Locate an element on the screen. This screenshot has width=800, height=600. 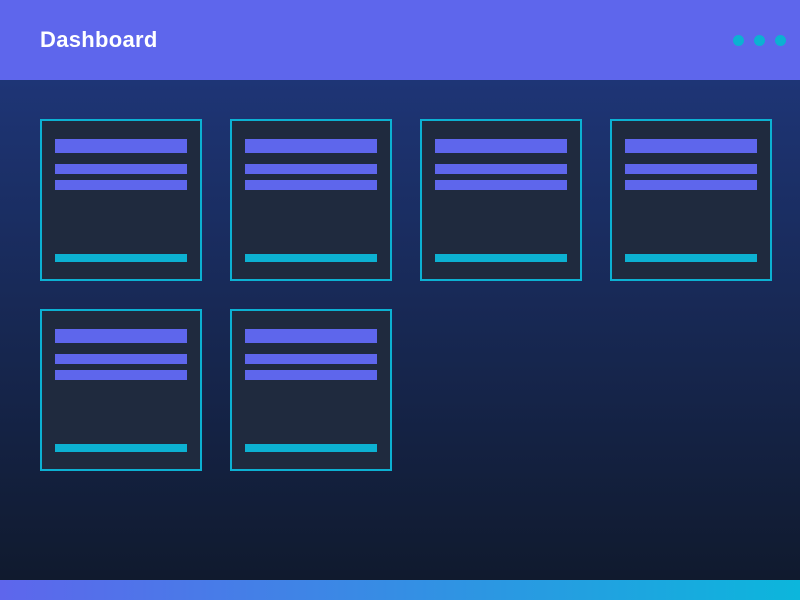
header-dots is located at coordinates (759, 40).